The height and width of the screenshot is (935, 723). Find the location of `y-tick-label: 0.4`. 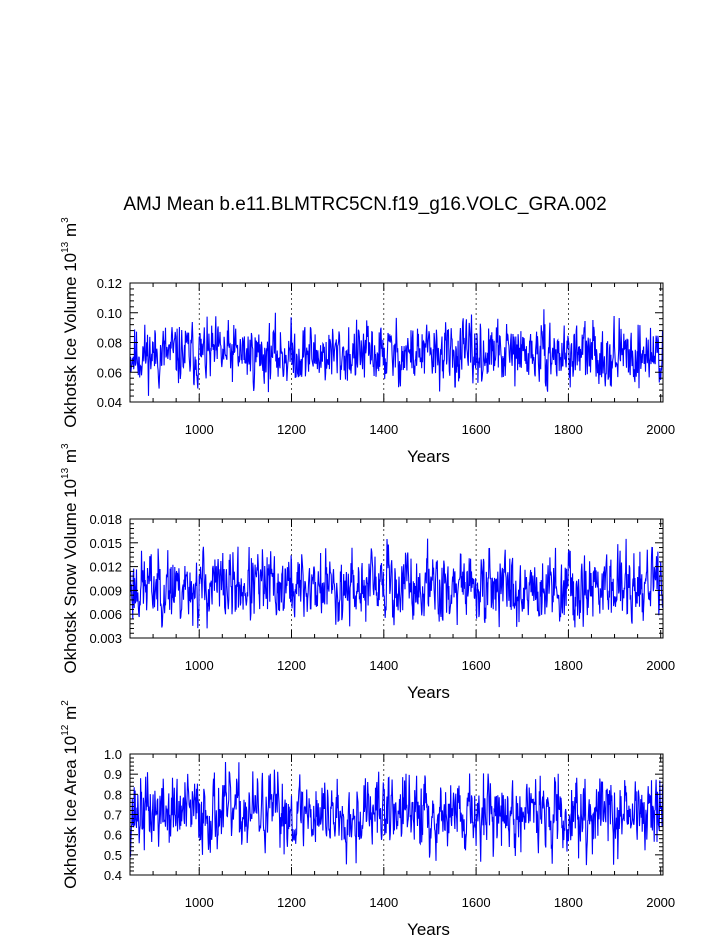

y-tick-label: 0.4 is located at coordinates (113, 875).